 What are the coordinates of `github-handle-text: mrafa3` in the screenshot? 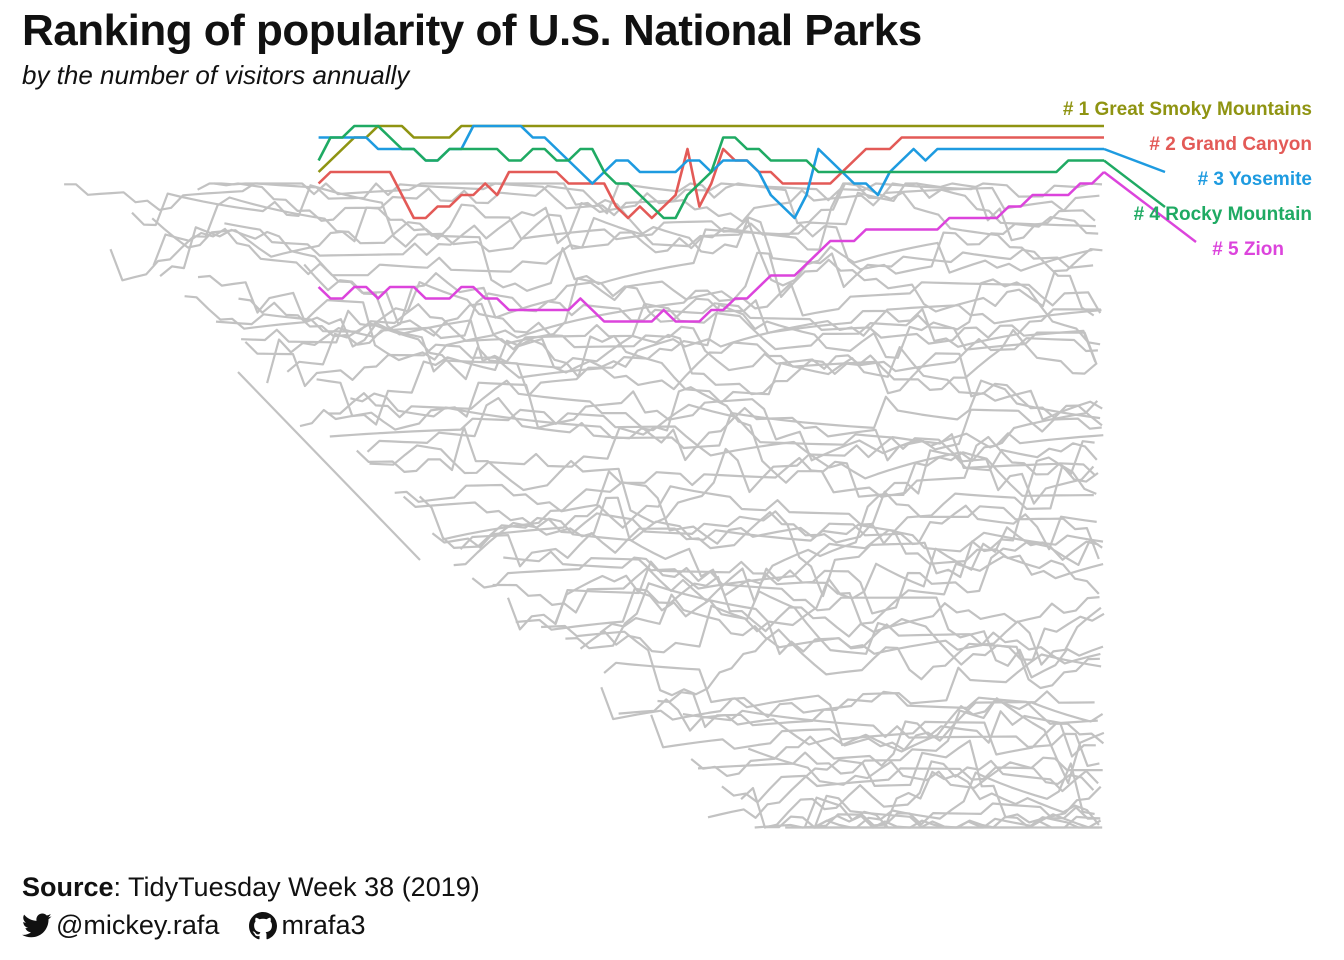 It's located at (323, 925).